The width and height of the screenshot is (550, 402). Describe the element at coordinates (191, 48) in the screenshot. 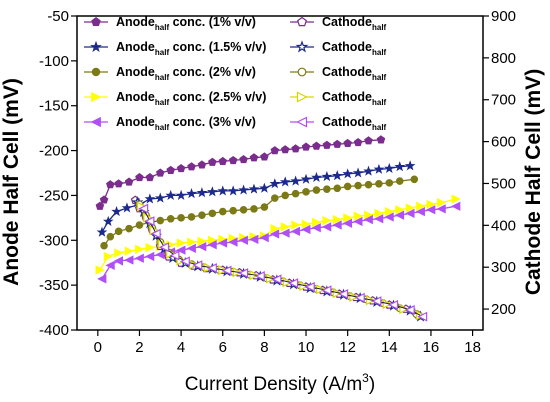

I see `legend-label: Anodehalf conc. (1.5% v/v)` at that location.